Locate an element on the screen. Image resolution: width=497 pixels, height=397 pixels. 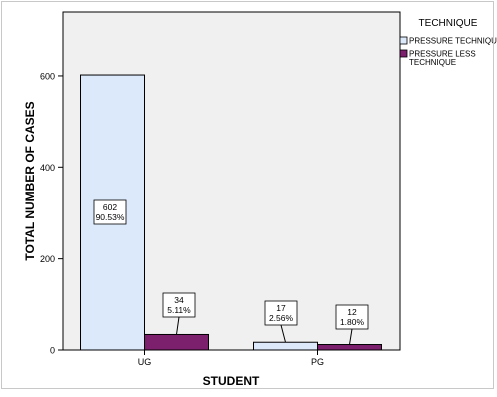
data-label: 1.80% is located at coordinates (352, 322).